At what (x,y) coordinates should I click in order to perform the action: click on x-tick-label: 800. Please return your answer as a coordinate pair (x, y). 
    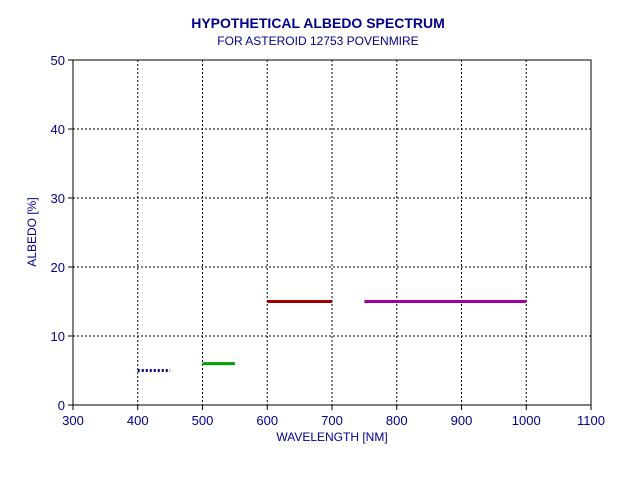
    Looking at the image, I should click on (397, 420).